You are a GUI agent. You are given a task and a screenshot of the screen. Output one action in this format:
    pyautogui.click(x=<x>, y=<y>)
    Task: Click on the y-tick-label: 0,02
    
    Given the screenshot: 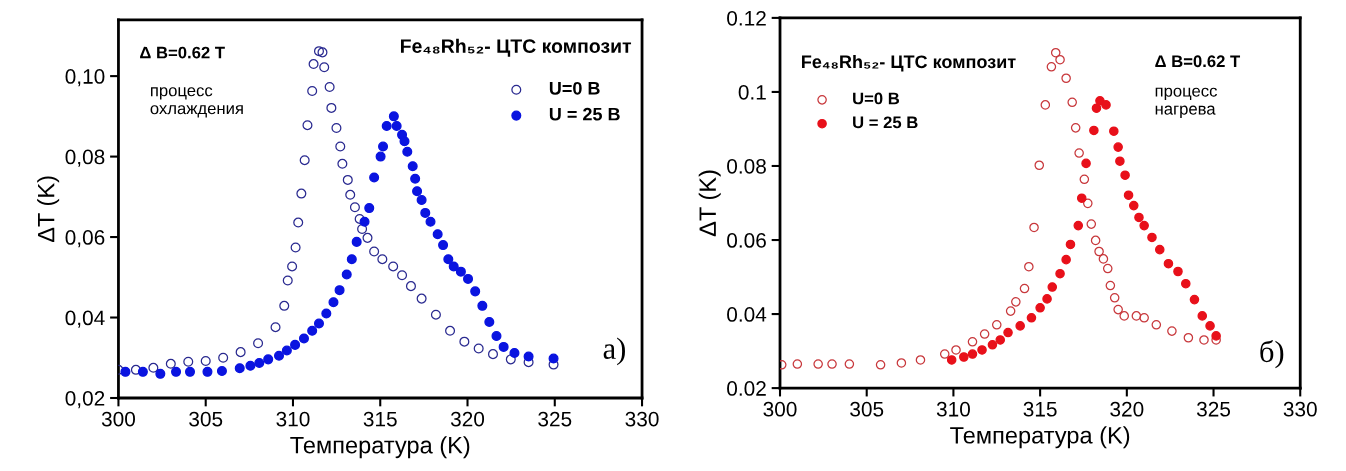 What is the action you would take?
    pyautogui.click(x=85, y=400)
    